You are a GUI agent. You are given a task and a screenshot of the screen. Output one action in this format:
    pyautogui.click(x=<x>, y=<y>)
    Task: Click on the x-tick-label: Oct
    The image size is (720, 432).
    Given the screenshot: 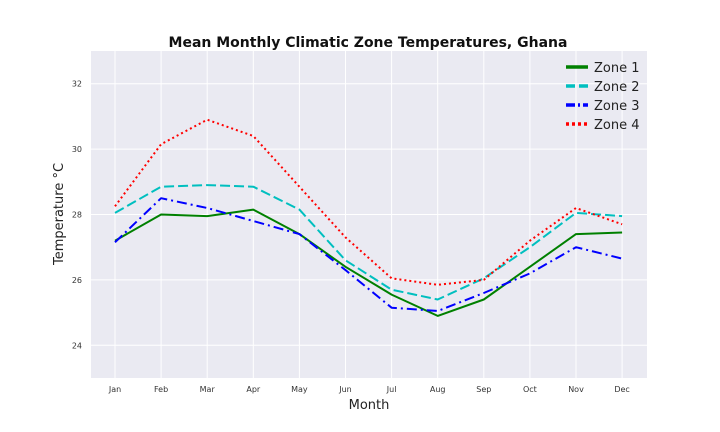 What is the action you would take?
    pyautogui.click(x=530, y=389)
    